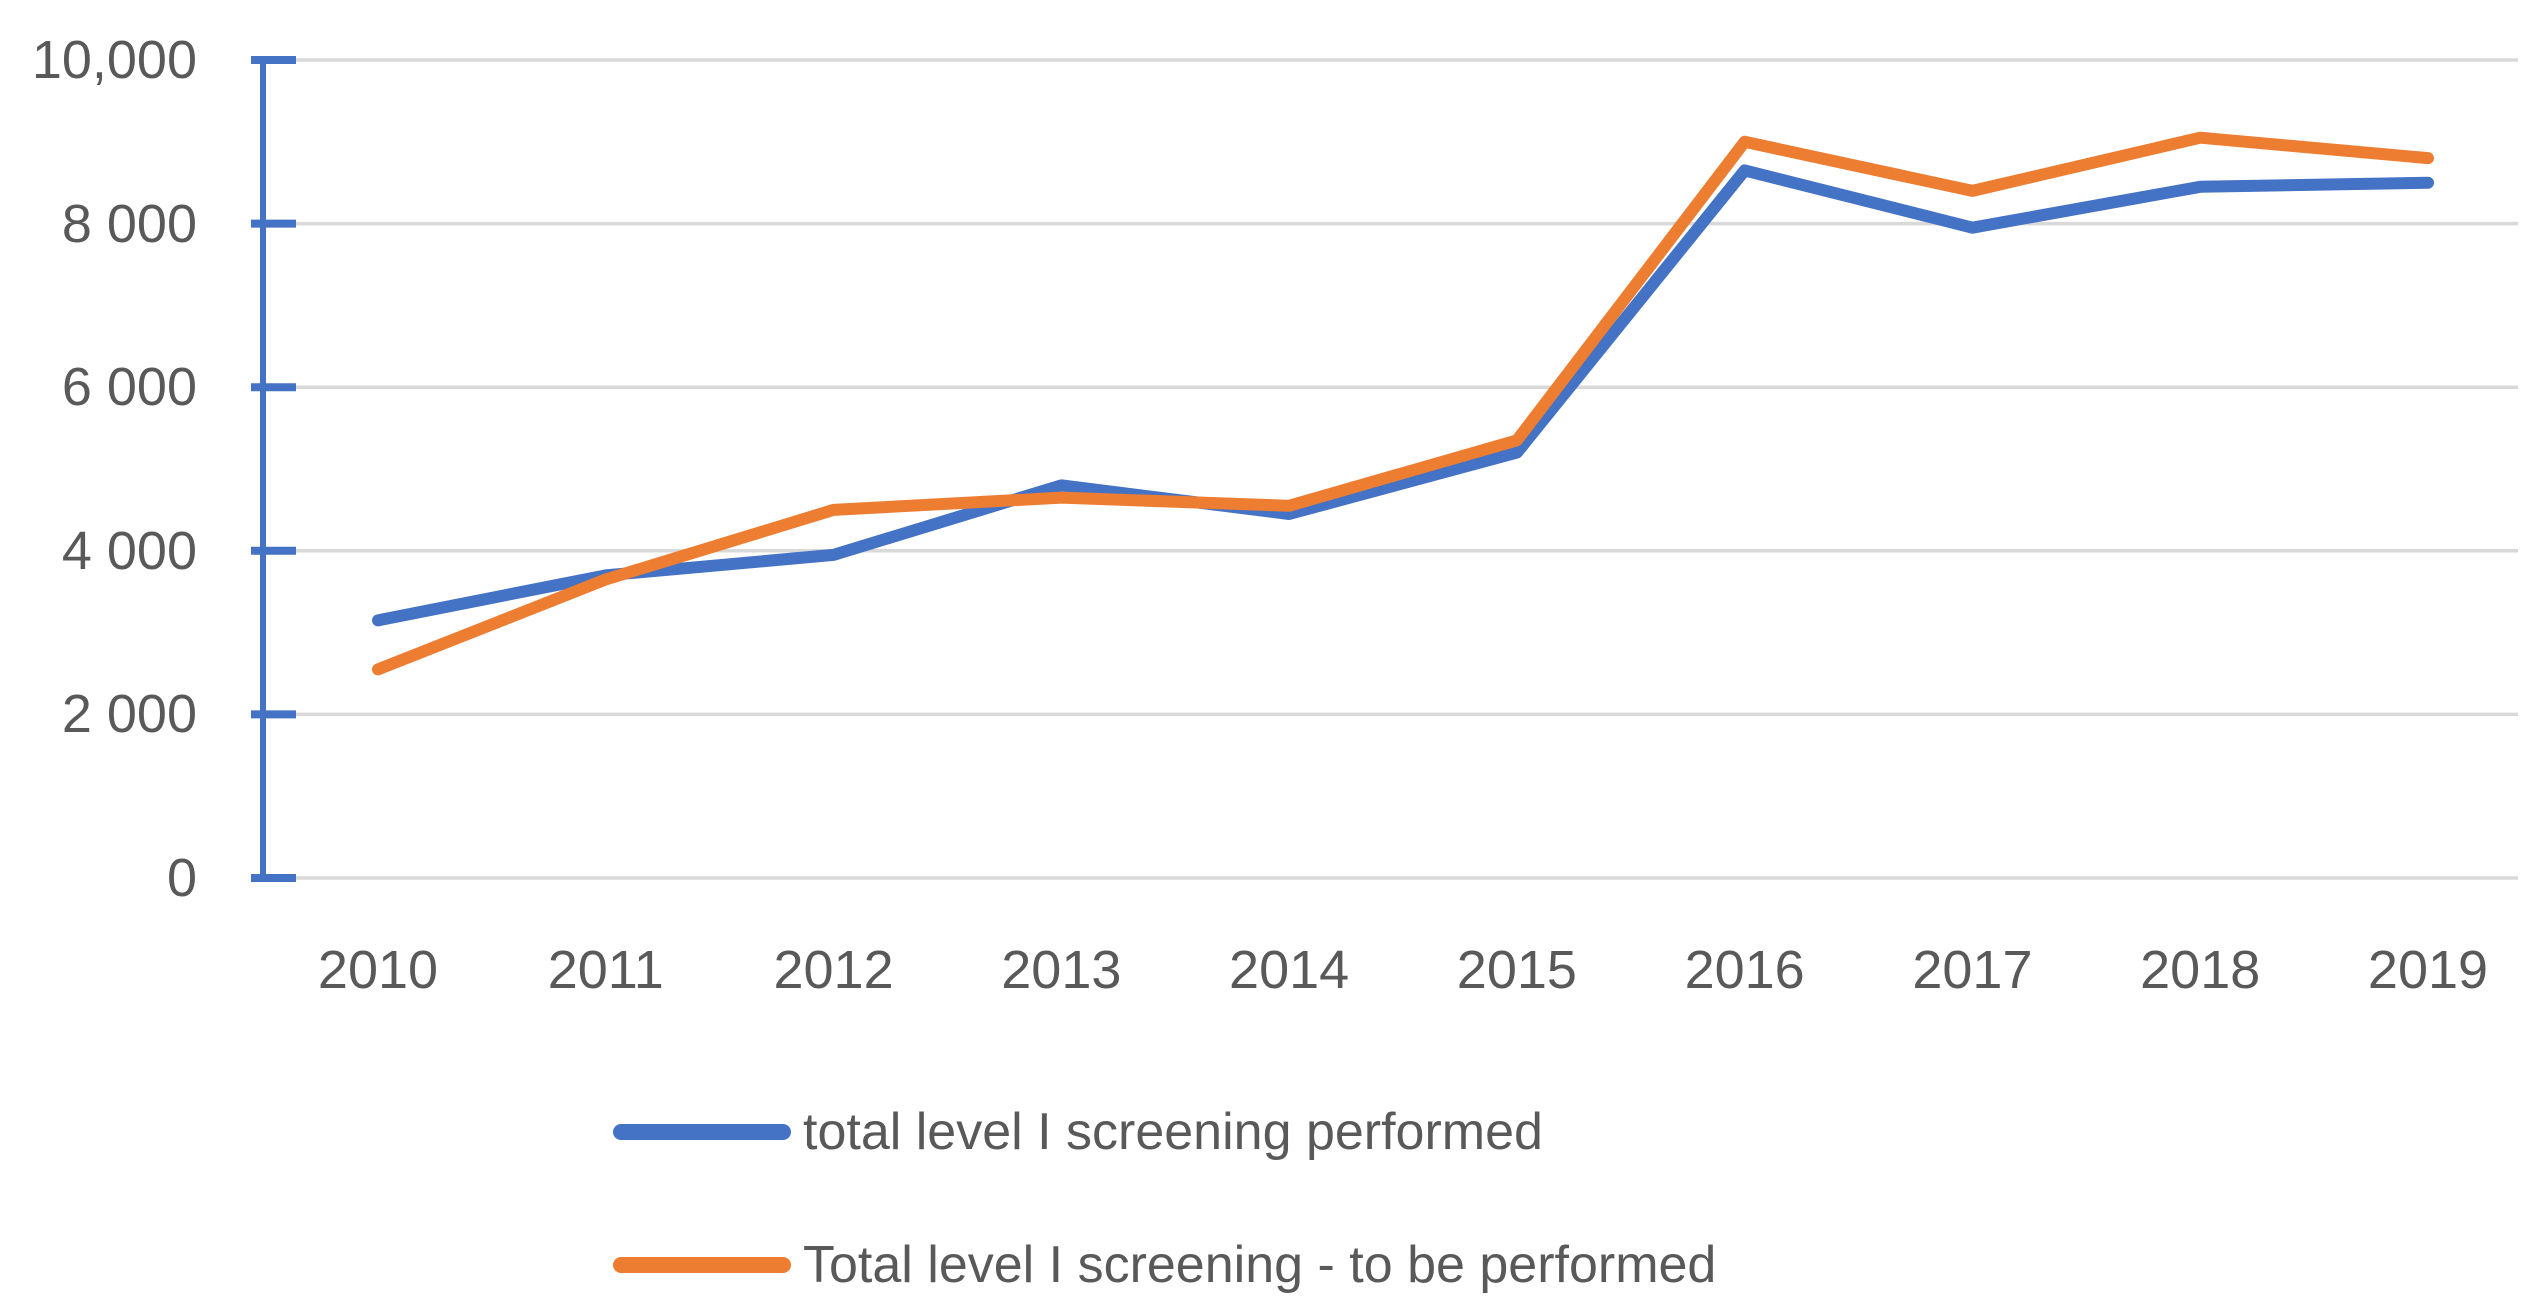 Image resolution: width=2525 pixels, height=1315 pixels. Describe the element at coordinates (702, 1132) in the screenshot. I see `legend-swatch-performed` at that location.